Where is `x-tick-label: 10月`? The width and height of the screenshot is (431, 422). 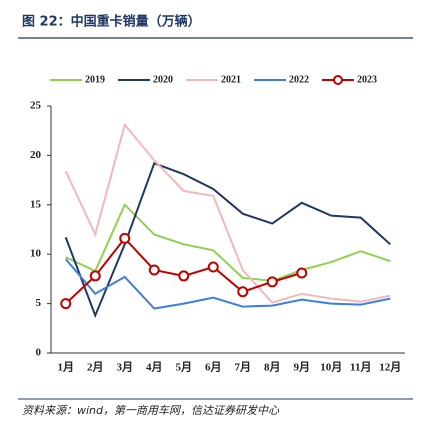 x-tick-label: 10月 is located at coordinates (331, 367).